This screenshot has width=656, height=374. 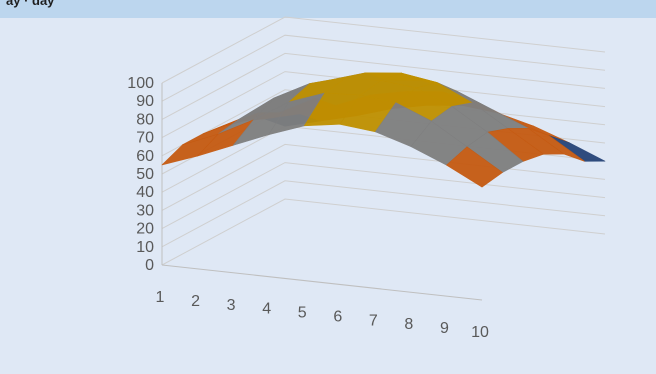 What do you see at coordinates (140, 83) in the screenshot?
I see `z-tick-label: 100` at bounding box center [140, 83].